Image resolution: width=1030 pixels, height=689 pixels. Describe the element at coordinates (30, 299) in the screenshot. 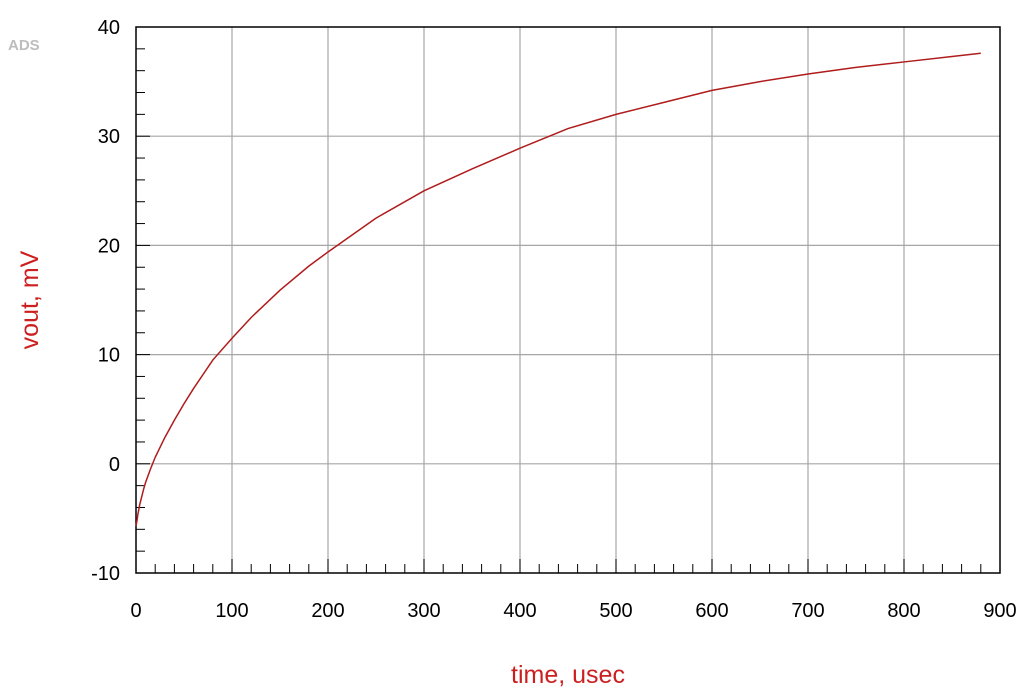

I see `y-axis-title: vout, mV` at that location.